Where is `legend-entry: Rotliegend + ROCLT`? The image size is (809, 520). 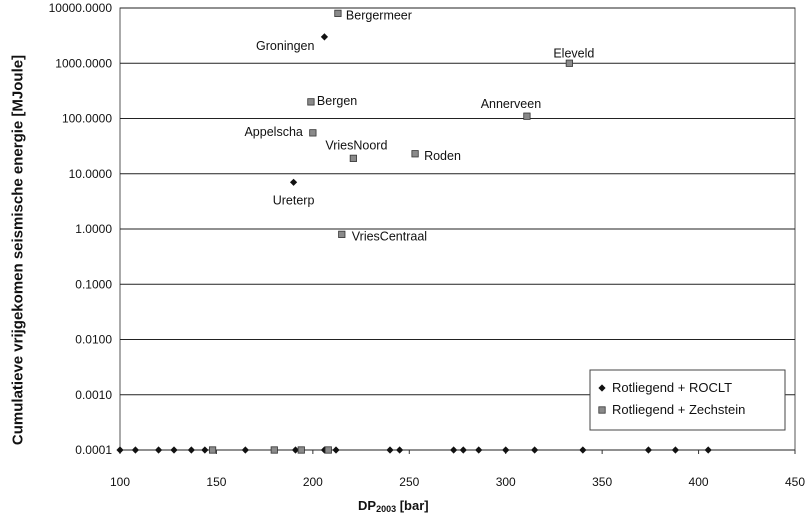
legend-entry: Rotliegend + ROCLT is located at coordinates (672, 387).